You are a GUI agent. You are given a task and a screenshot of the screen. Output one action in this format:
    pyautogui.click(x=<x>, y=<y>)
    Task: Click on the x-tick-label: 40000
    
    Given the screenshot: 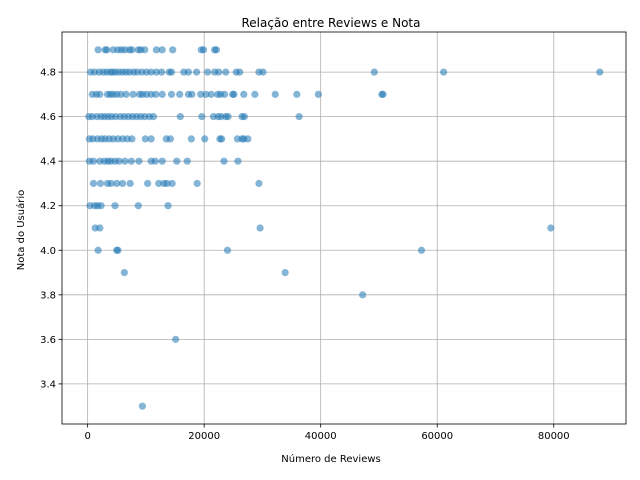 What is the action you would take?
    pyautogui.click(x=321, y=436)
    